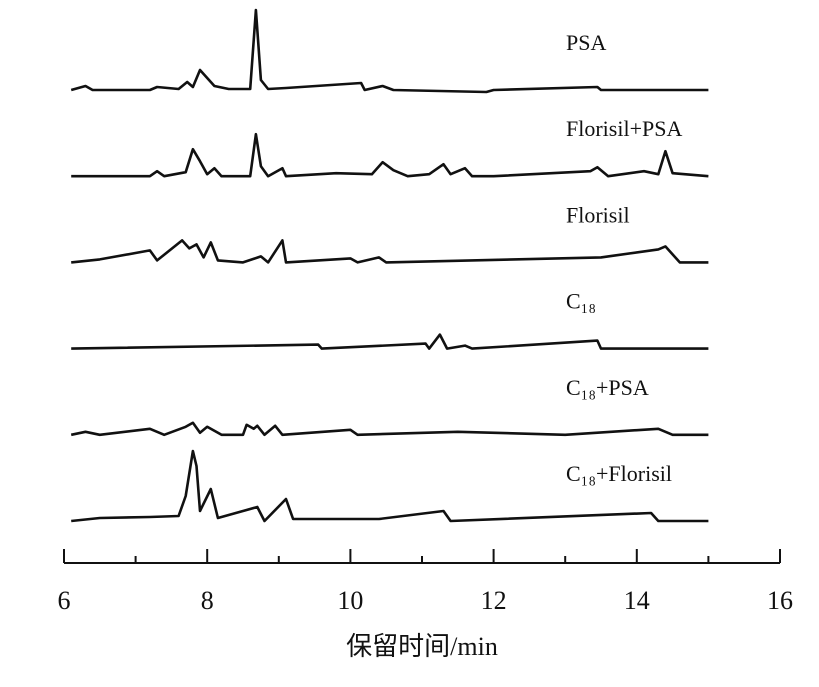 This screenshot has height=687, width=819. I want to click on trace-label: C₁₈+PSA, so click(607, 387).